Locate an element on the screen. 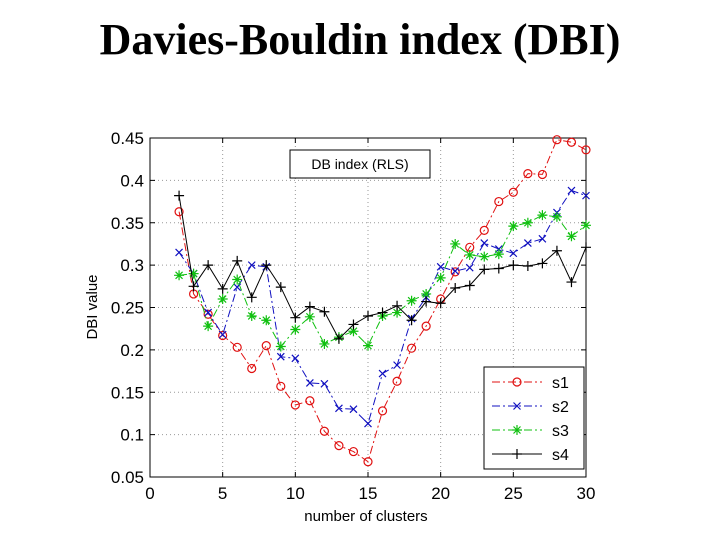 The image size is (720, 540). y-tick-label: 0.35 is located at coordinates (127, 223).